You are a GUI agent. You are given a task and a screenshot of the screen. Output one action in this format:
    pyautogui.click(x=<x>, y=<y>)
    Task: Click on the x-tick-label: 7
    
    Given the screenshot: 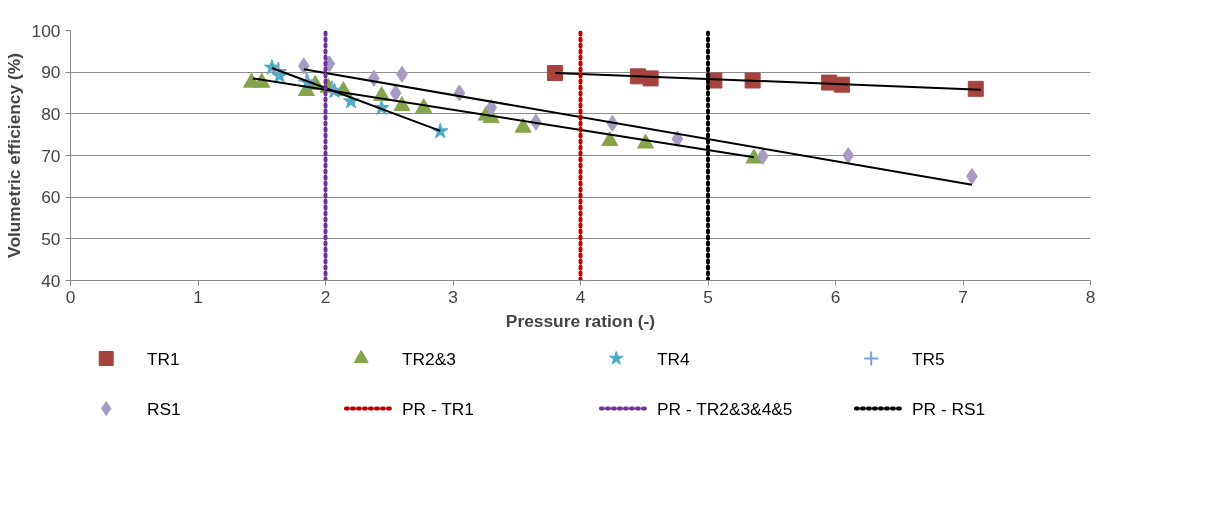 What is the action you would take?
    pyautogui.click(x=963, y=296)
    